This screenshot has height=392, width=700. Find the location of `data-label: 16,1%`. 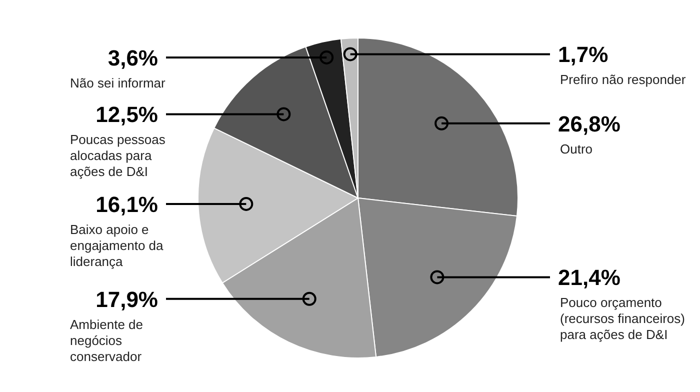

data-label: 16,1% is located at coordinates (127, 204).